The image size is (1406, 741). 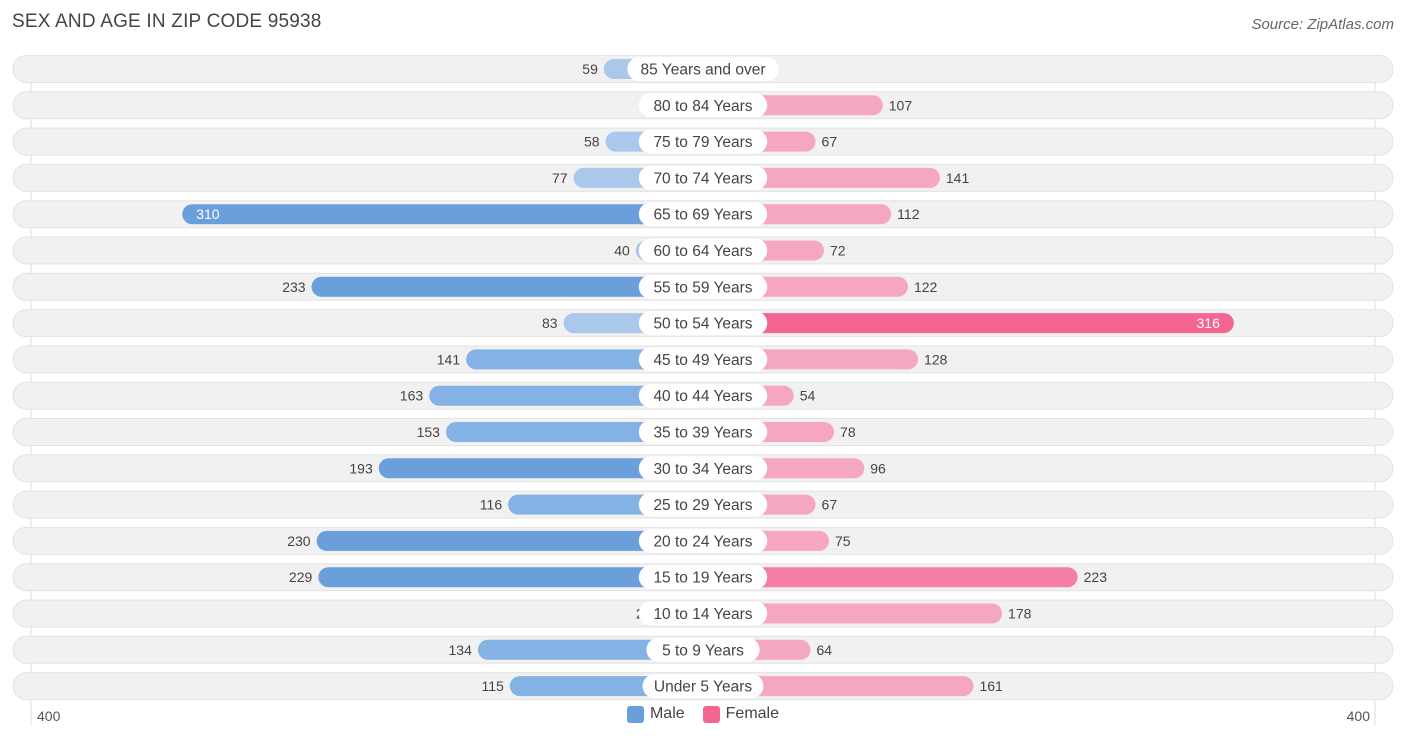 What do you see at coordinates (843, 541) in the screenshot?
I see `female-value-label: 75` at bounding box center [843, 541].